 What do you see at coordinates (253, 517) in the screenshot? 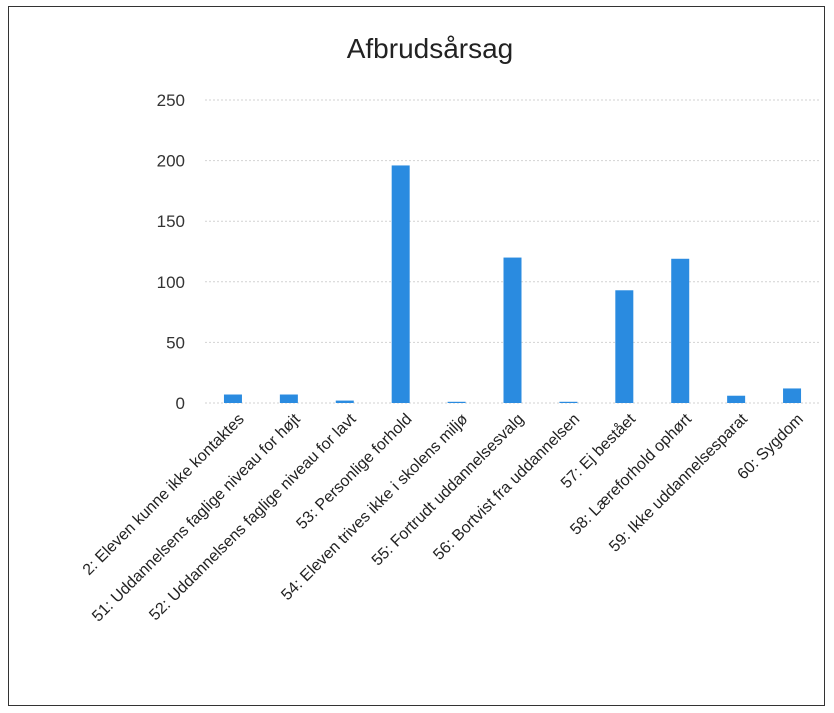
I see `x-category-label: 52: Uddannelsens faglige niveau for lavt` at bounding box center [253, 517].